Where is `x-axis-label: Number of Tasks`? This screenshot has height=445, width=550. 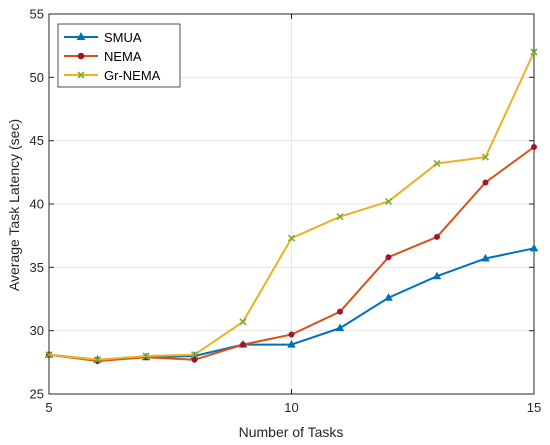 x-axis-label: Number of Tasks is located at coordinates (291, 432).